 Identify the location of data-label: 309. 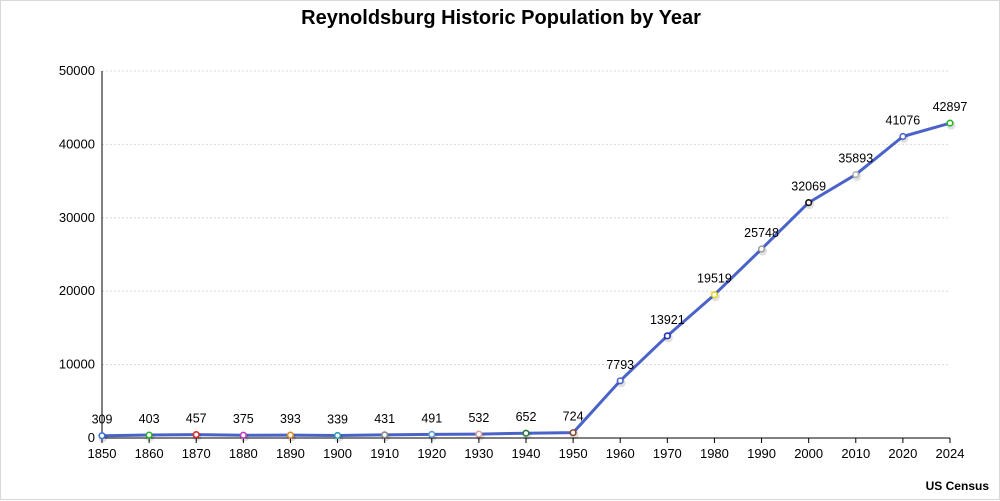
(102, 420).